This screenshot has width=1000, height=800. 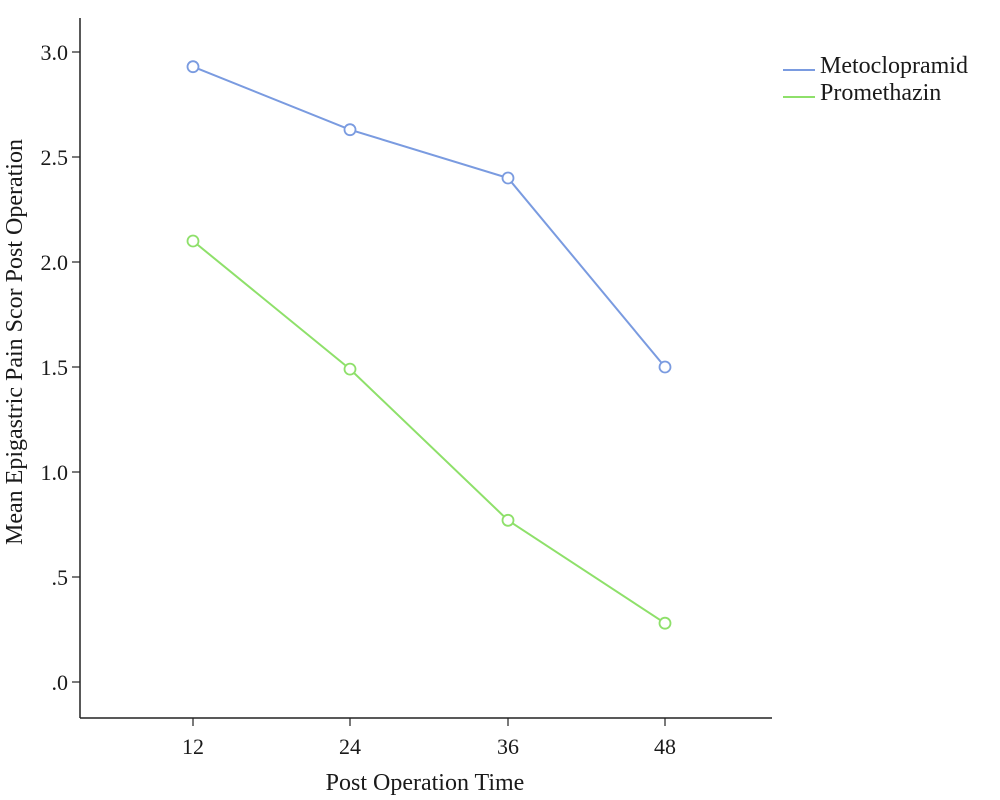 I want to click on x-tick-label: 48, so click(x=665, y=746).